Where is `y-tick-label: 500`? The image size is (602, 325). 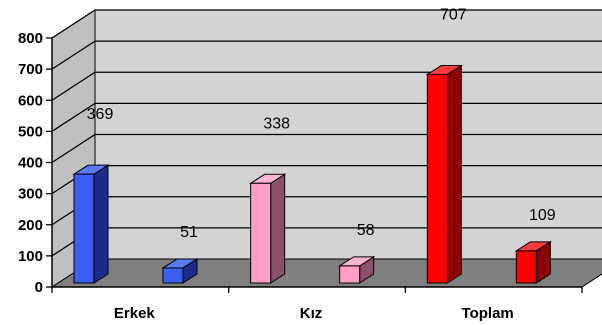 y-tick-label: 500 is located at coordinates (30, 131).